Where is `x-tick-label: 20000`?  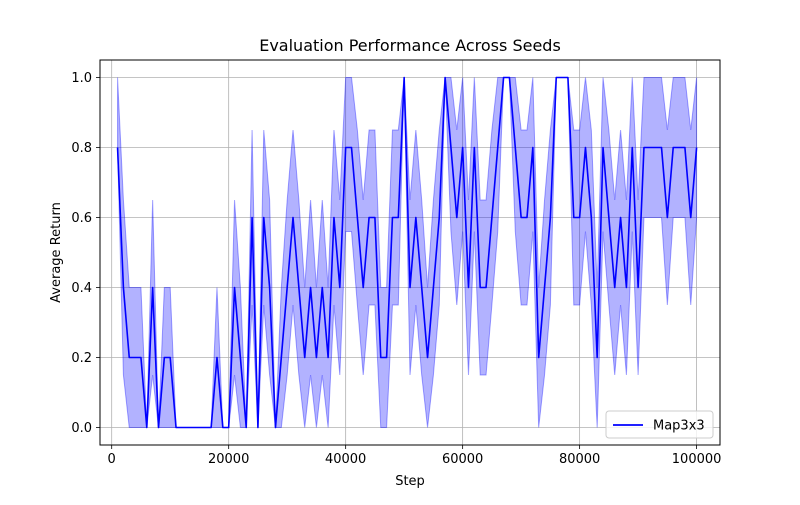
x-tick-label: 20000 is located at coordinates (228, 459).